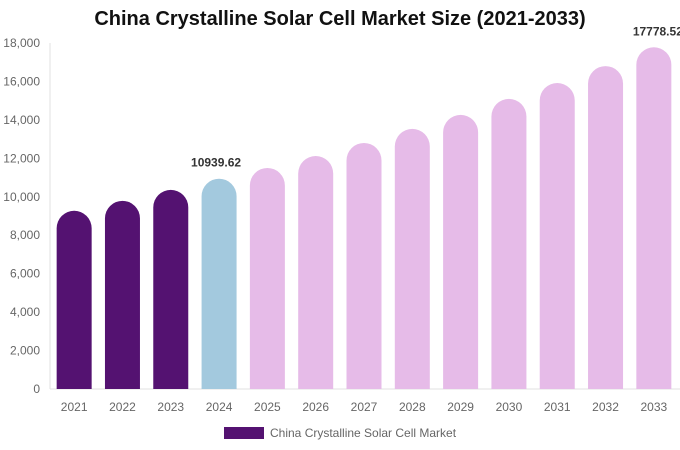 Image resolution: width=680 pixels, height=450 pixels. Describe the element at coordinates (74, 407) in the screenshot. I see `x-tick-label: 2021` at that location.